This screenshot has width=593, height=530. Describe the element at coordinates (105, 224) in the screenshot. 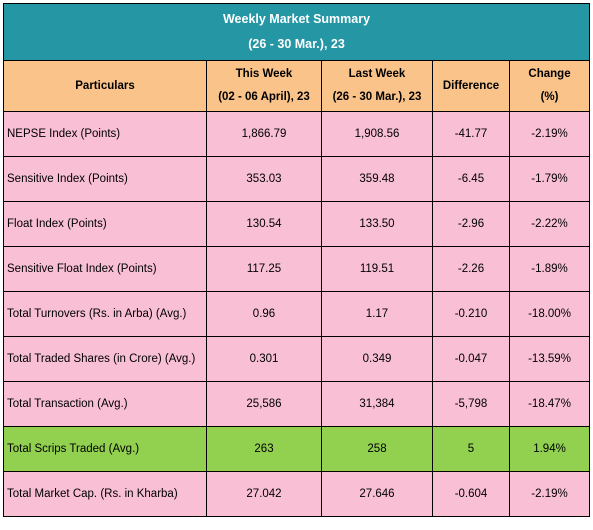

I see `row-label: Float Index (Points)` at that location.